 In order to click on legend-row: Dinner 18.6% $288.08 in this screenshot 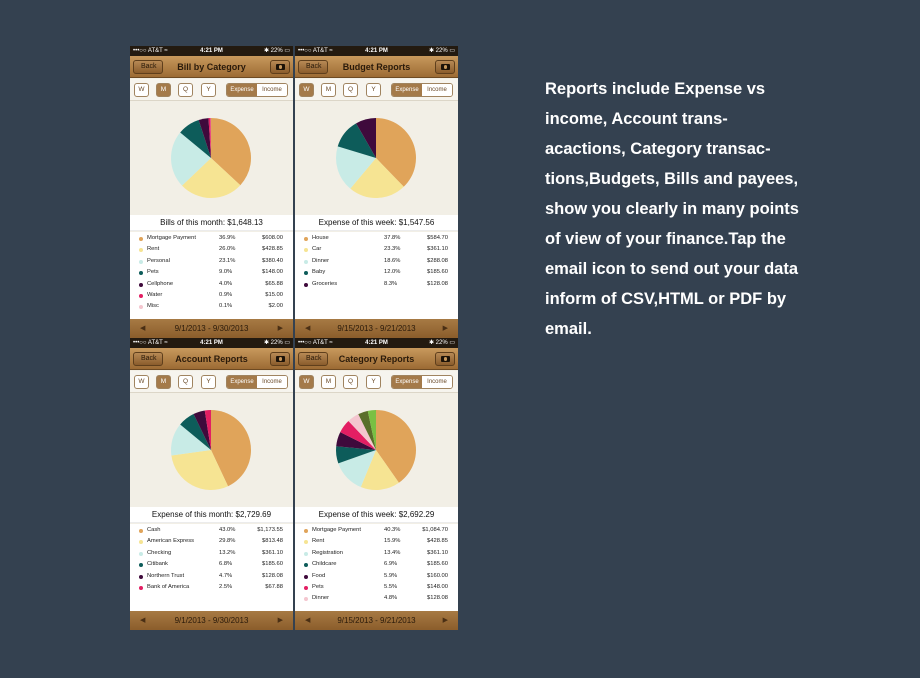, I will do `click(376, 261)`.